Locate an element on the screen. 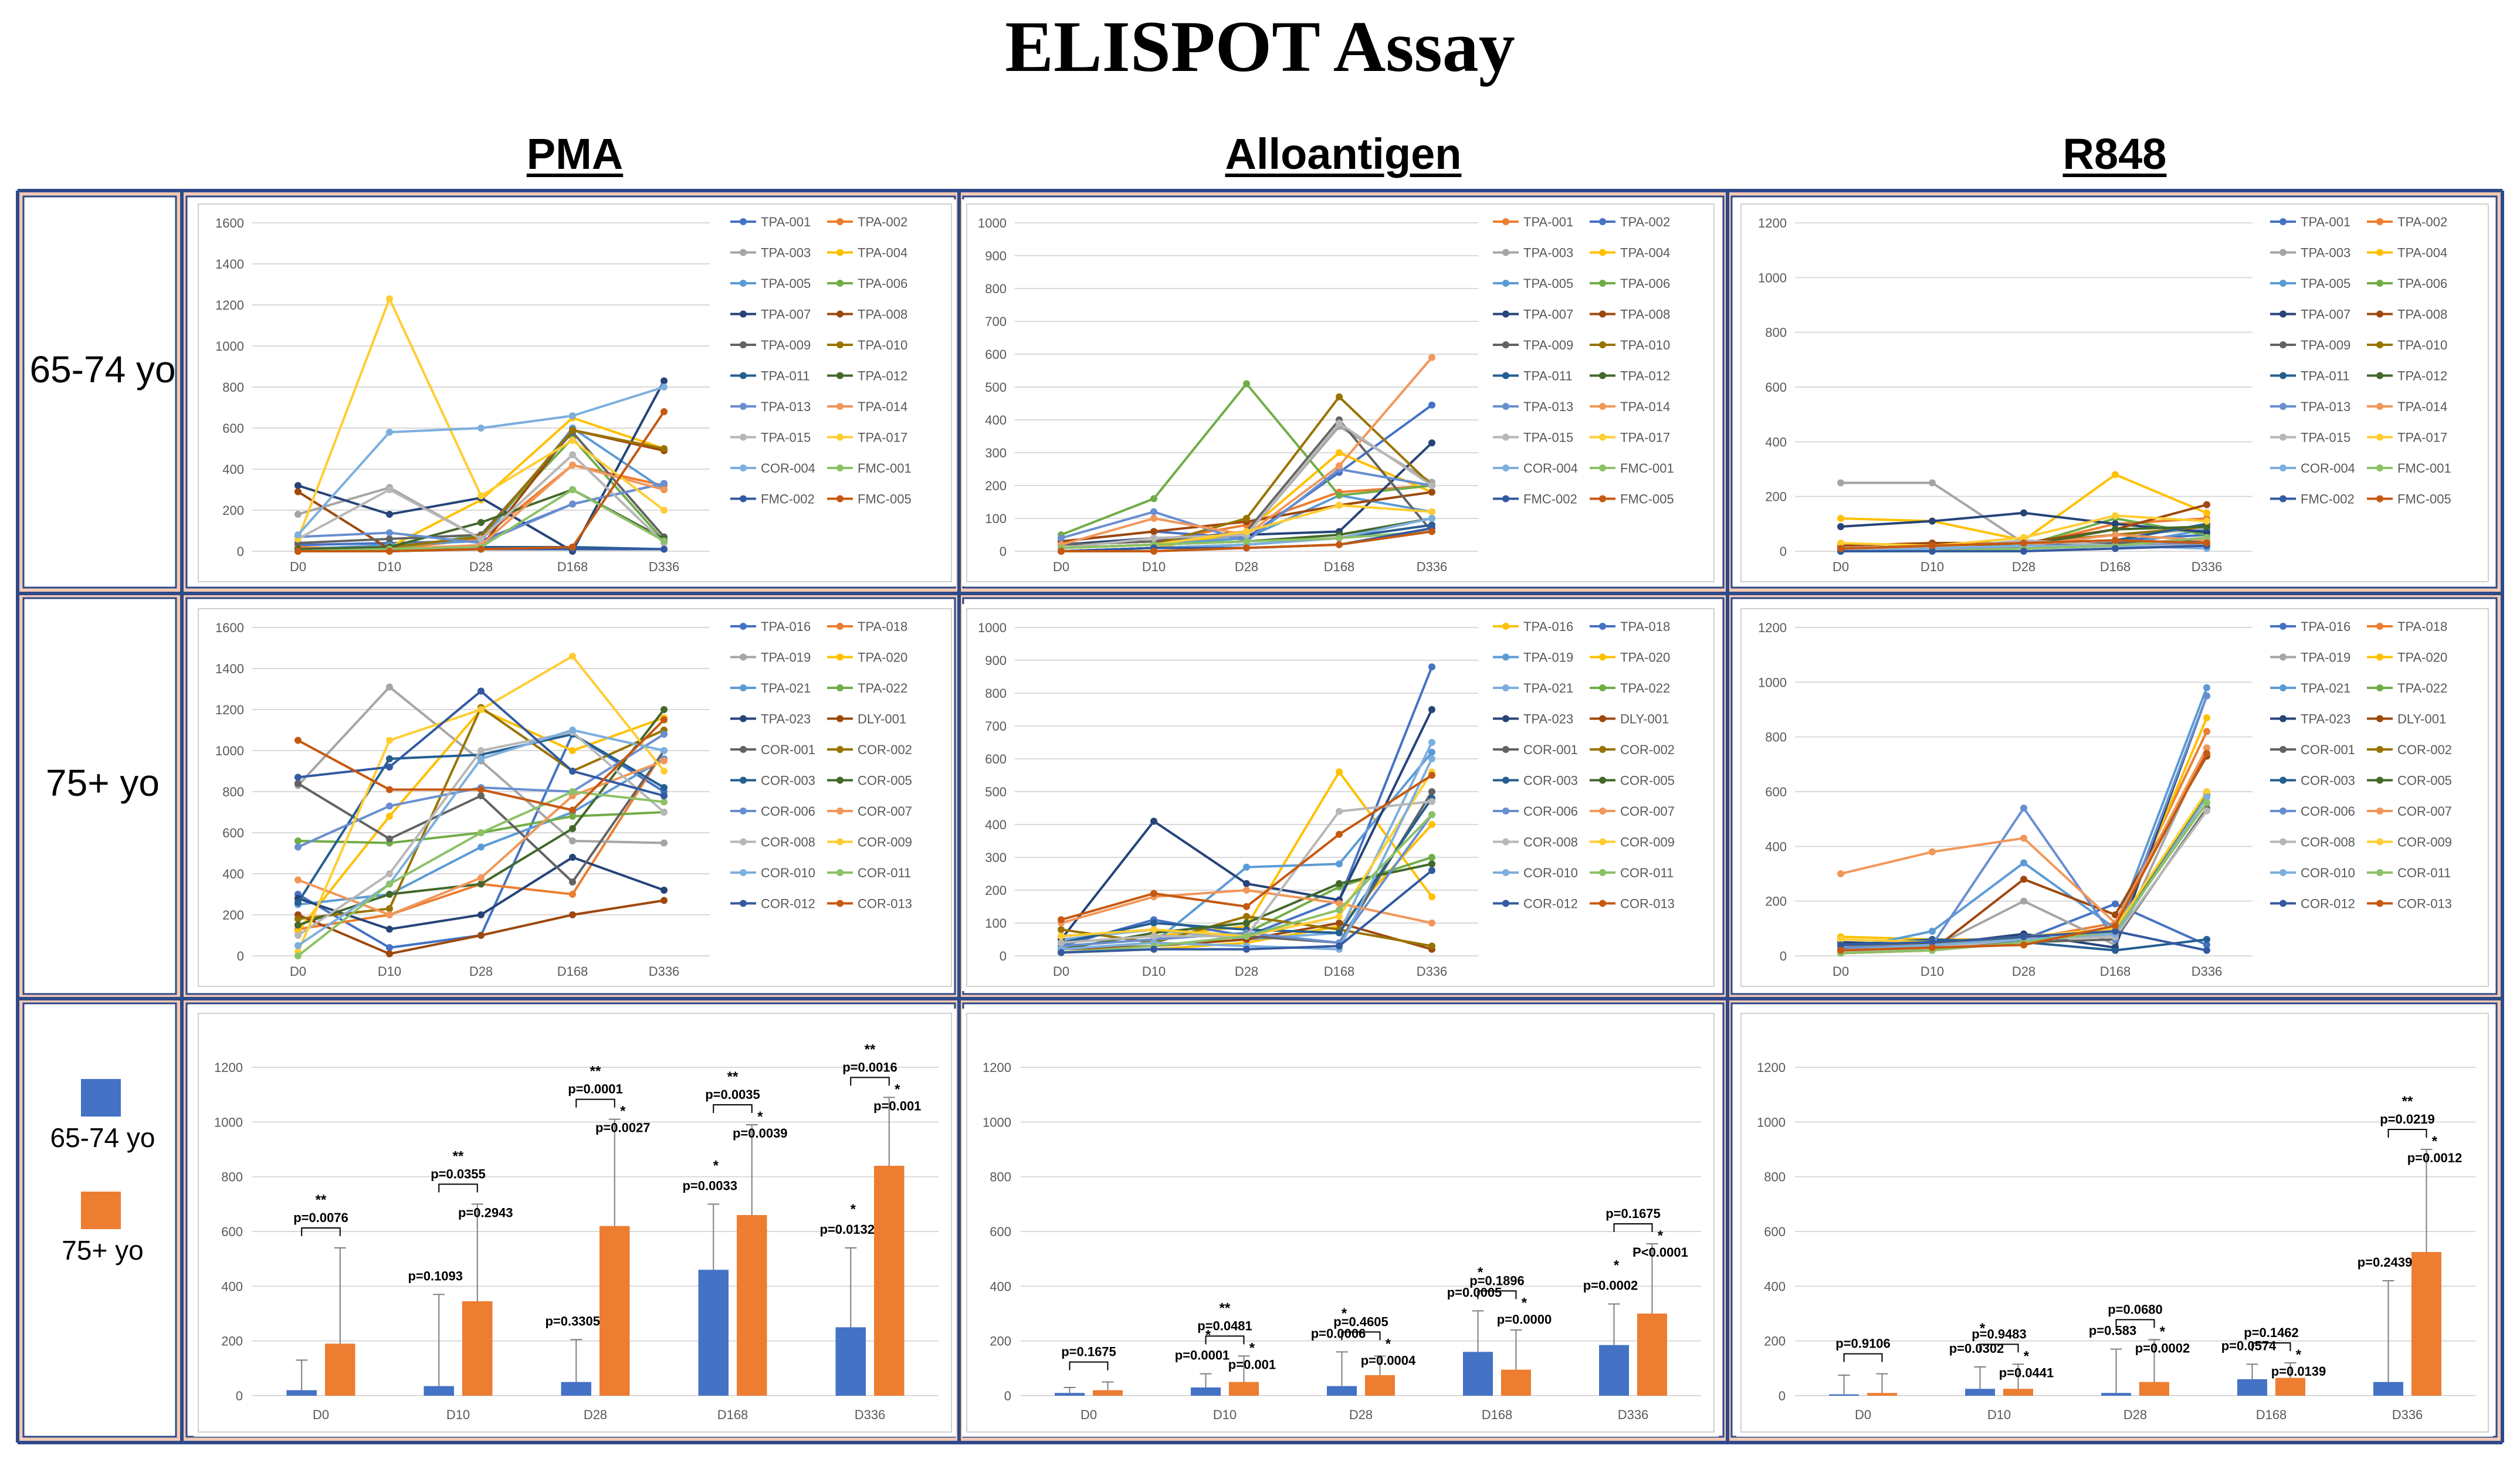 This screenshot has height=1459, width=2520. legend-label: TPA-007 is located at coordinates (2325, 314).